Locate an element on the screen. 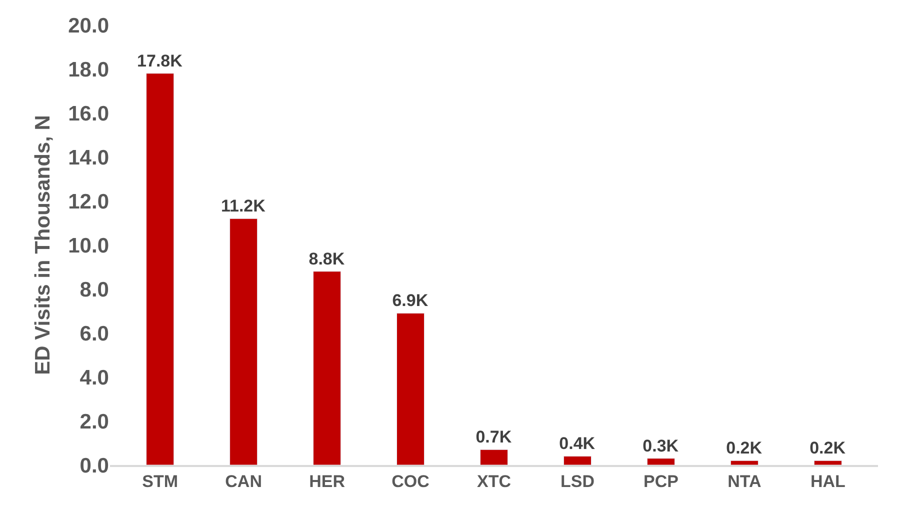  y-tick-label: 14.0 is located at coordinates (88, 158).